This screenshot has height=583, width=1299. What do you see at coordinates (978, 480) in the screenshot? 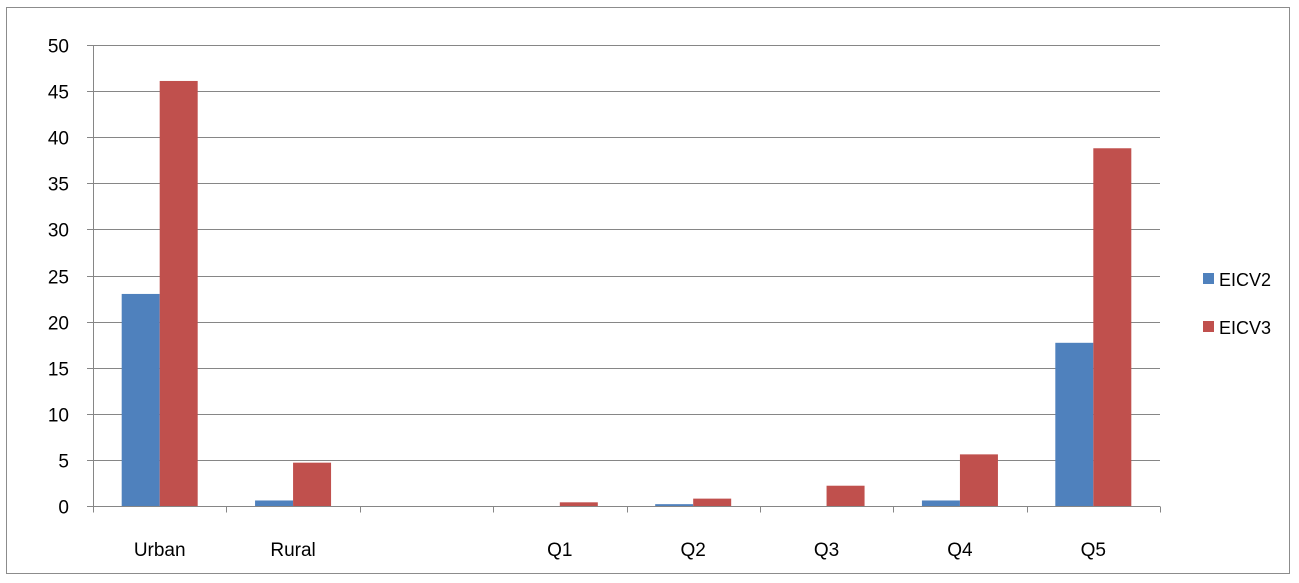
I see `bar-eicv3-q4` at bounding box center [978, 480].